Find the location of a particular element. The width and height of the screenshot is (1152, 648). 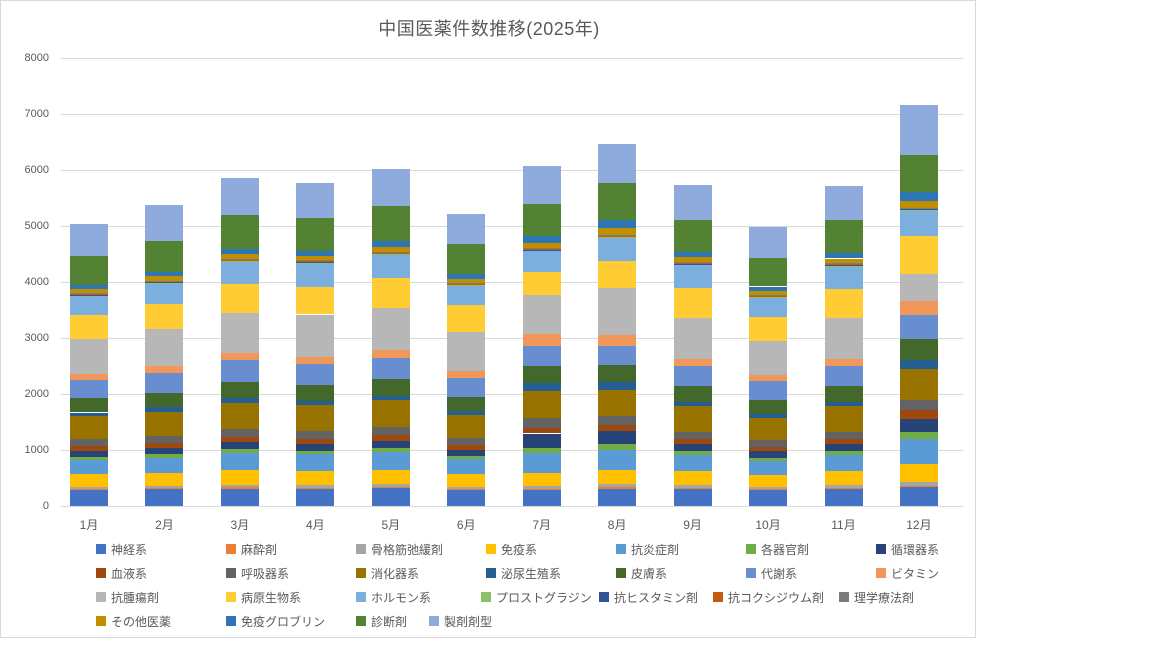

bar-segment-皮膚系-5月 is located at coordinates (390, 387).